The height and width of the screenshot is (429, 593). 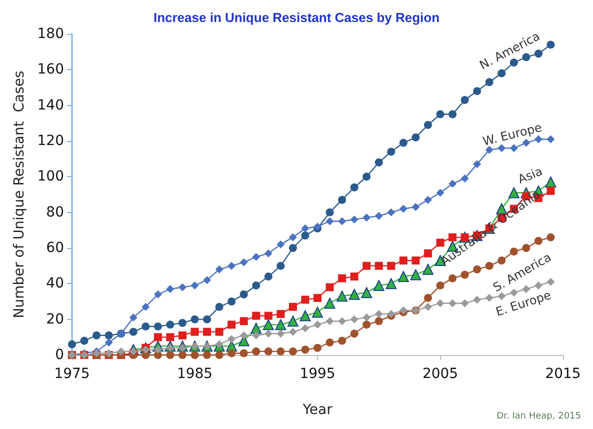 I want to click on y-tick-label: 100, so click(x=50, y=176).